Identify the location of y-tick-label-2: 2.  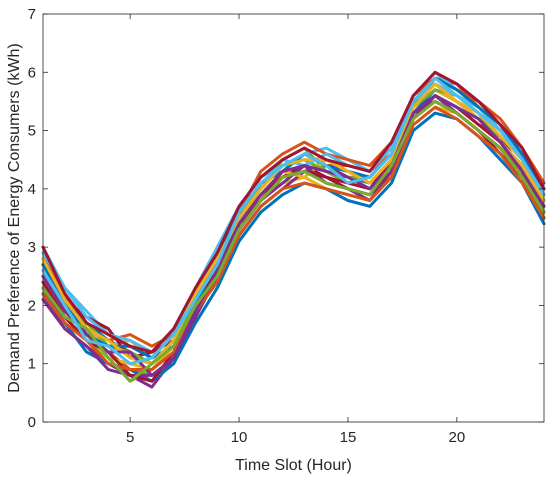
(32, 305).